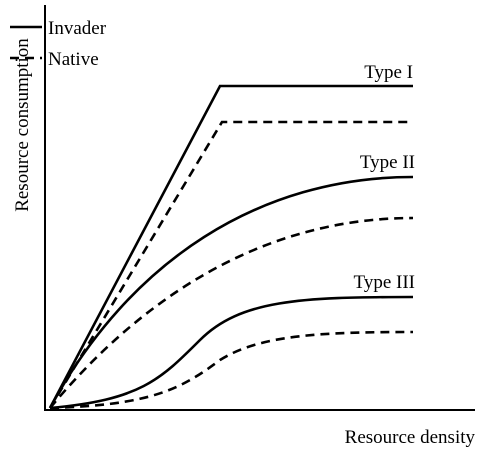  What do you see at coordinates (22, 125) in the screenshot?
I see `y-axis-label: Resource consumption` at bounding box center [22, 125].